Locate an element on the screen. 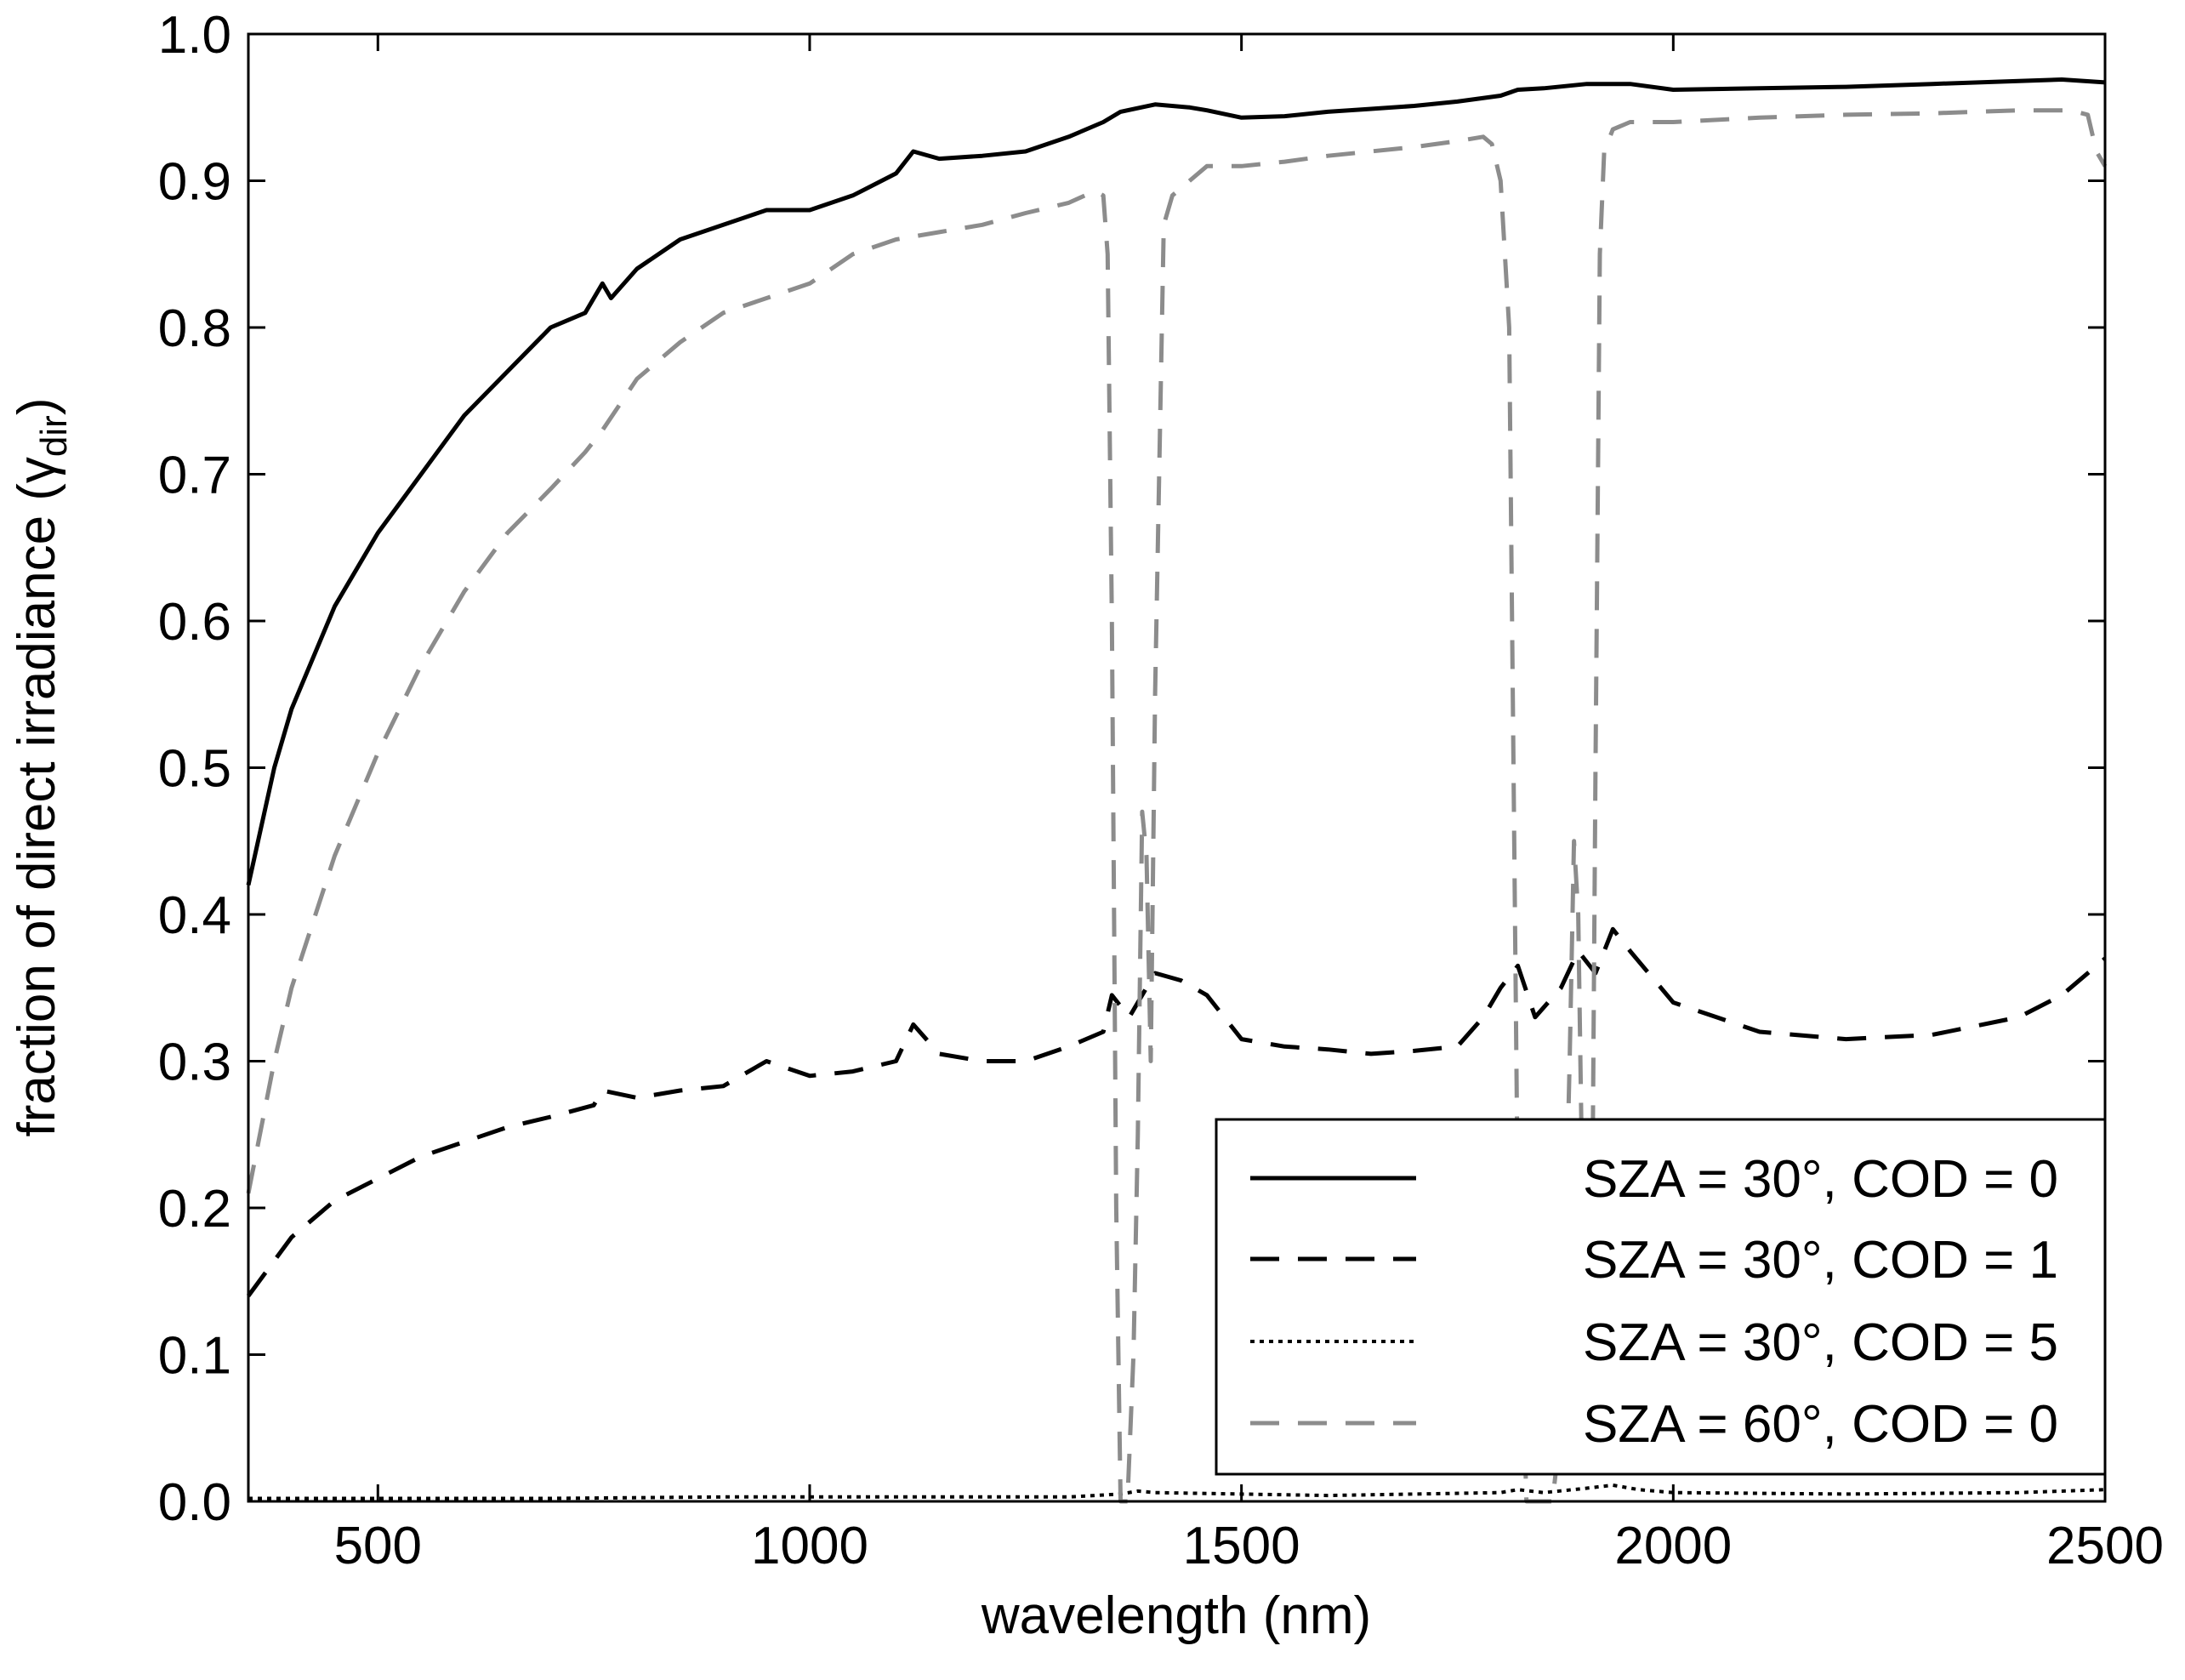 Image resolution: width=2185 pixels, height=1680 pixels. legend-label-3: SZA = 60°, COD = 0 is located at coordinates (1820, 1424).